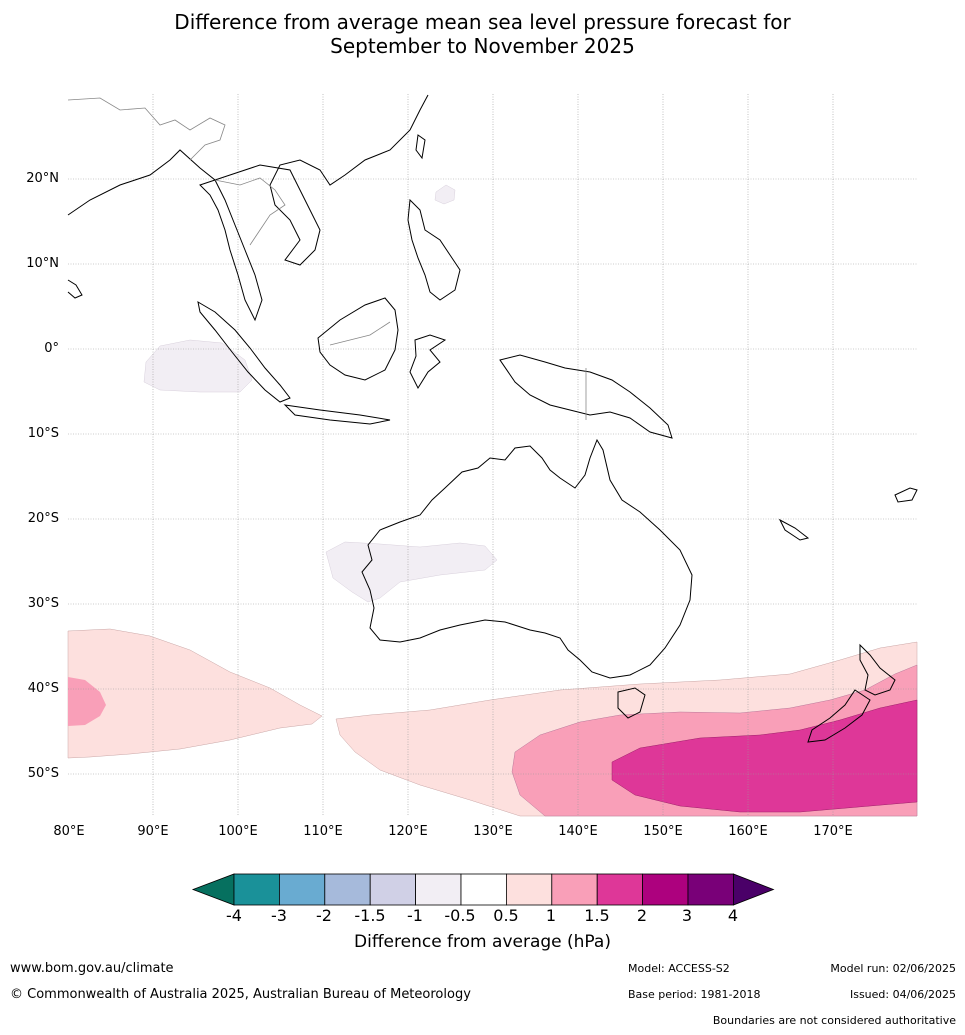  Describe the element at coordinates (69, 831) in the screenshot. I see `lon-label-80e: 80°E` at that location.